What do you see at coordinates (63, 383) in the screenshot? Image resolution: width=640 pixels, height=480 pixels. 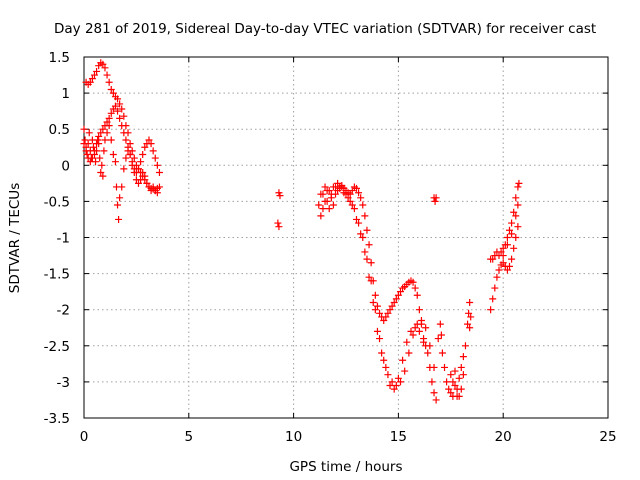 I see `y-tick-label: -3` at bounding box center [63, 383].